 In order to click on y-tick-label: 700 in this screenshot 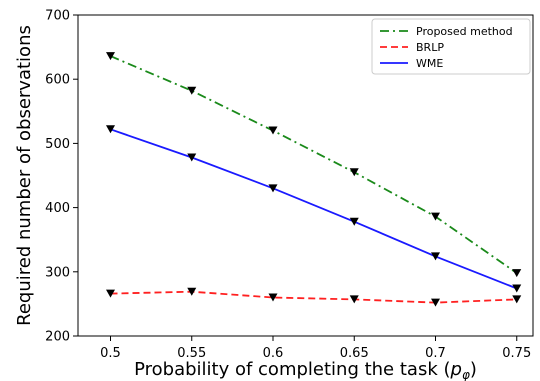, I will do `click(57, 16)`.